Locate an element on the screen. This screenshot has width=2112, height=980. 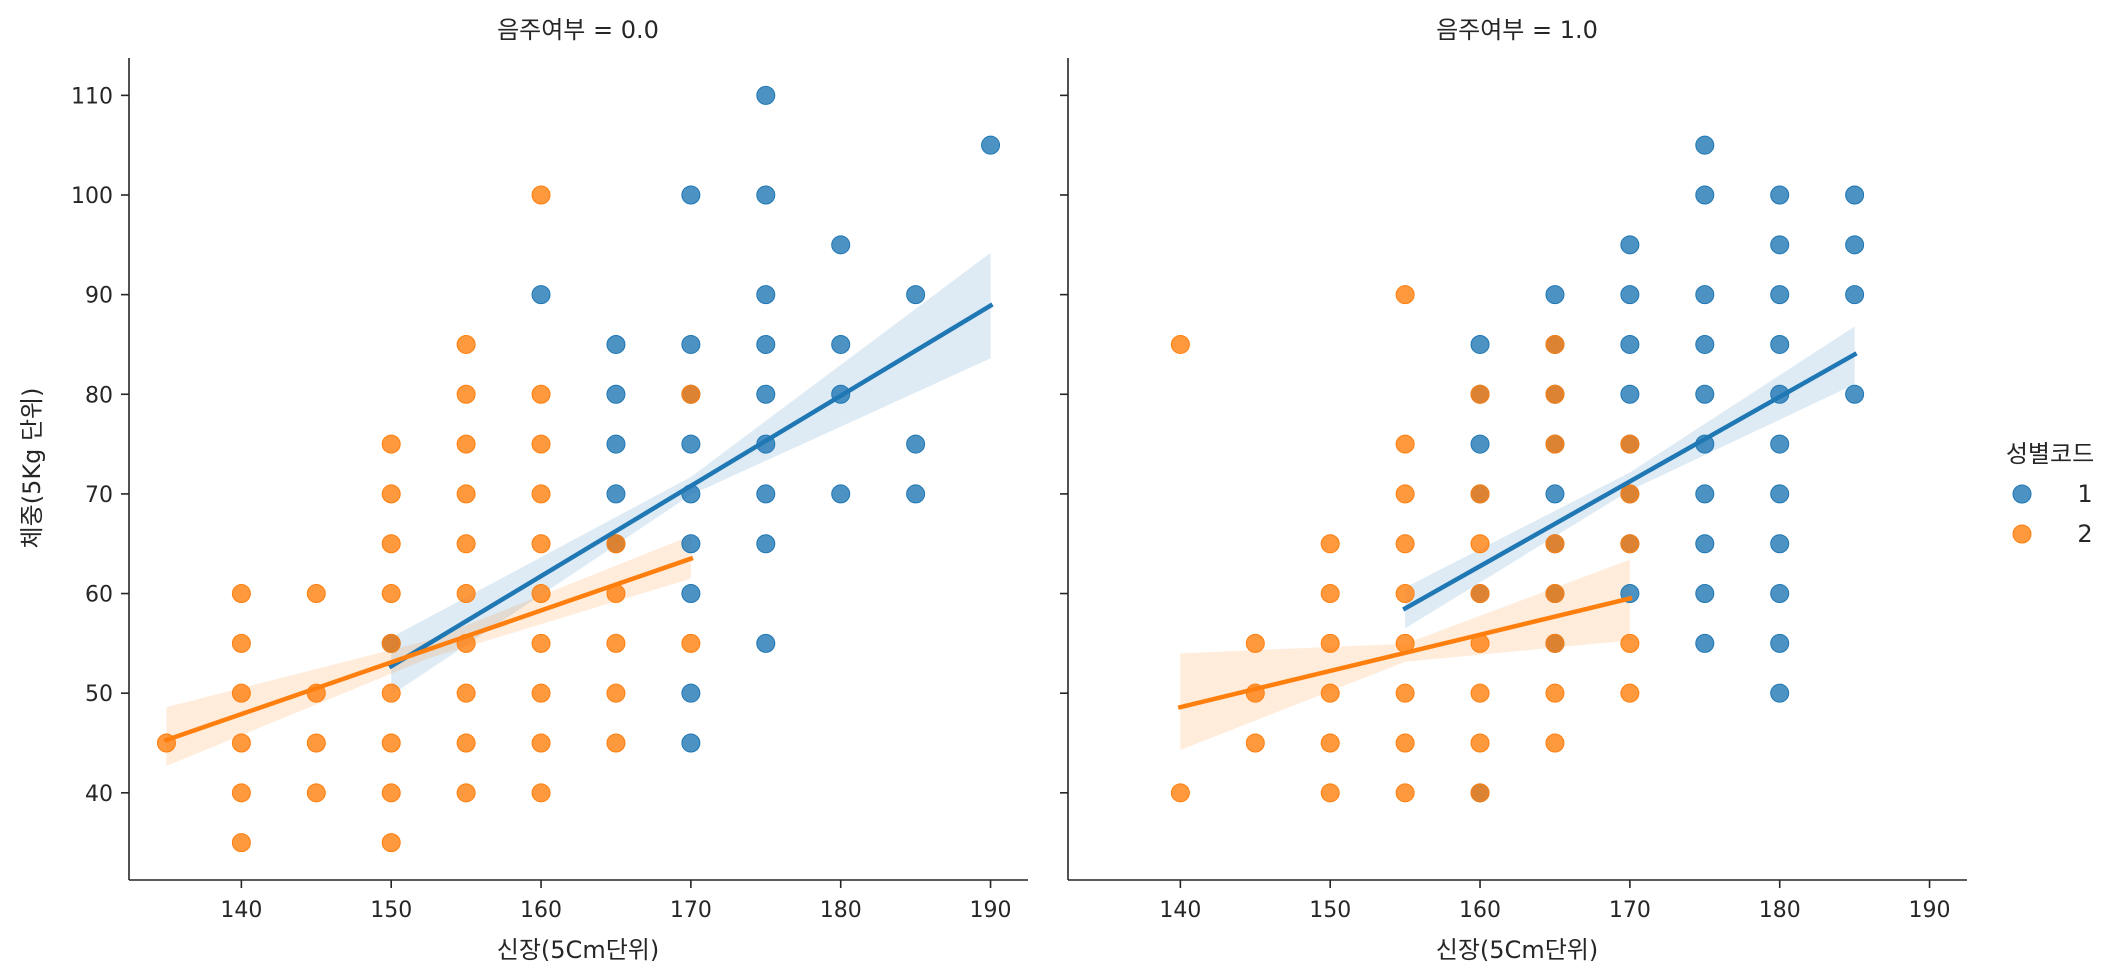
x-tick-label: 150 is located at coordinates (1330, 910).